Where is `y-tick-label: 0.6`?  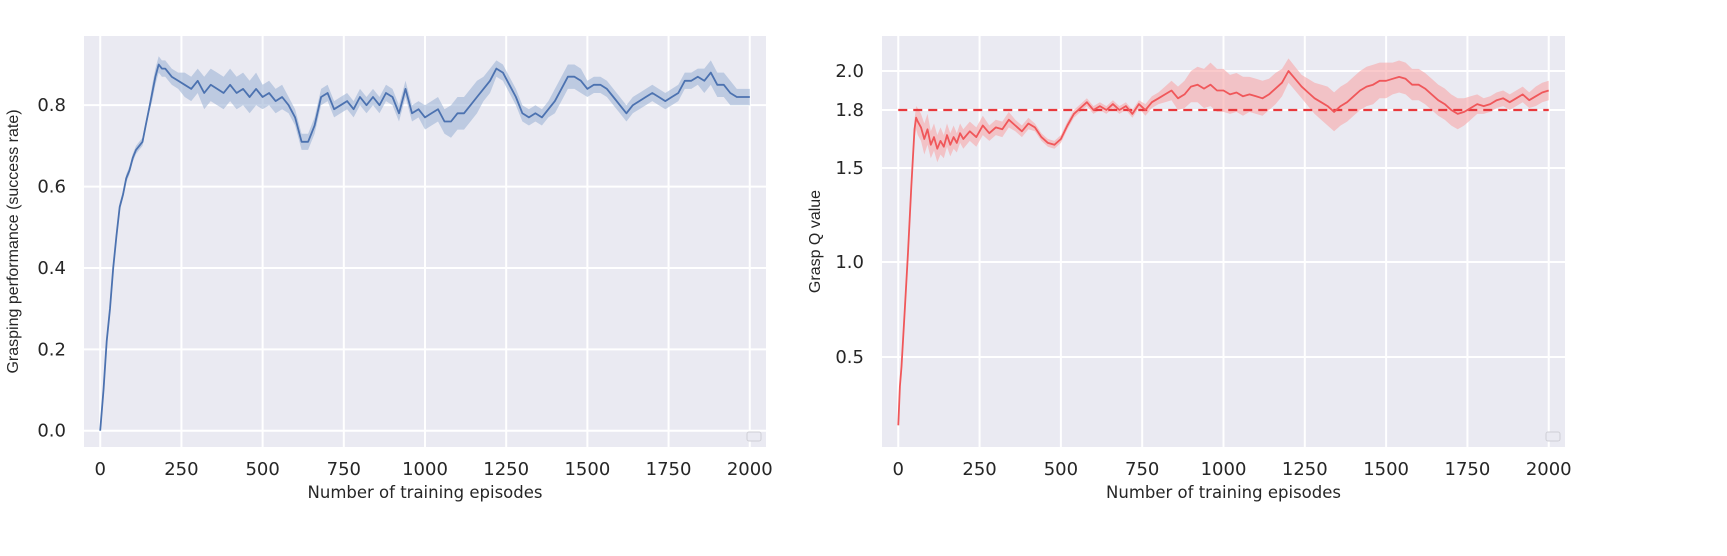
y-tick-label: 0.6 is located at coordinates (51, 187).